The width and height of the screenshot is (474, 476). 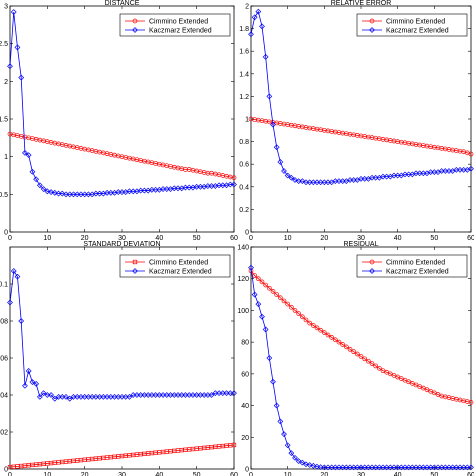 What do you see at coordinates (244, 142) in the screenshot?
I see `relative-error-y-tick-label: 0.8` at bounding box center [244, 142].